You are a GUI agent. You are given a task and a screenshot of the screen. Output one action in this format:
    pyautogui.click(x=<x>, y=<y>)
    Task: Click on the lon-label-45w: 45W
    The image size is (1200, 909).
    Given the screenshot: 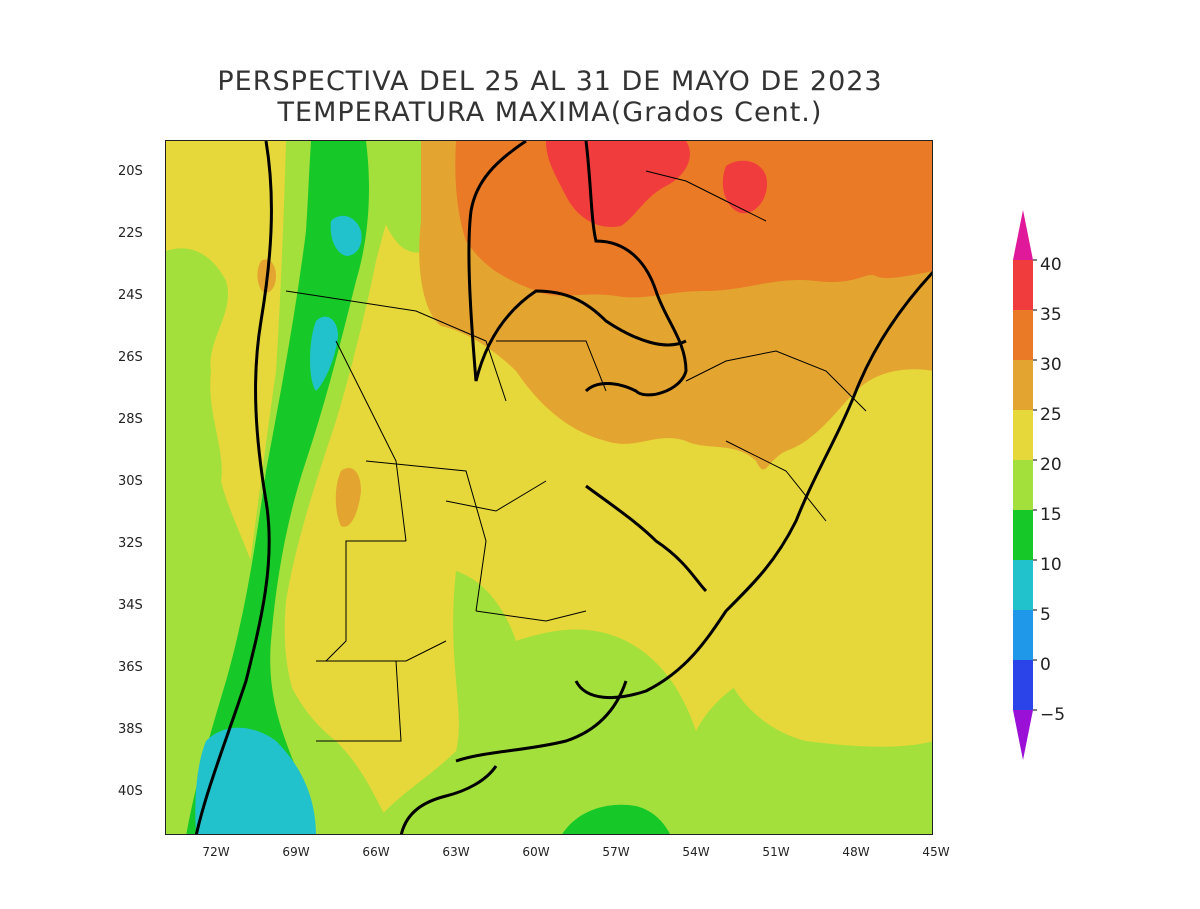 What is the action you would take?
    pyautogui.click(x=936, y=852)
    